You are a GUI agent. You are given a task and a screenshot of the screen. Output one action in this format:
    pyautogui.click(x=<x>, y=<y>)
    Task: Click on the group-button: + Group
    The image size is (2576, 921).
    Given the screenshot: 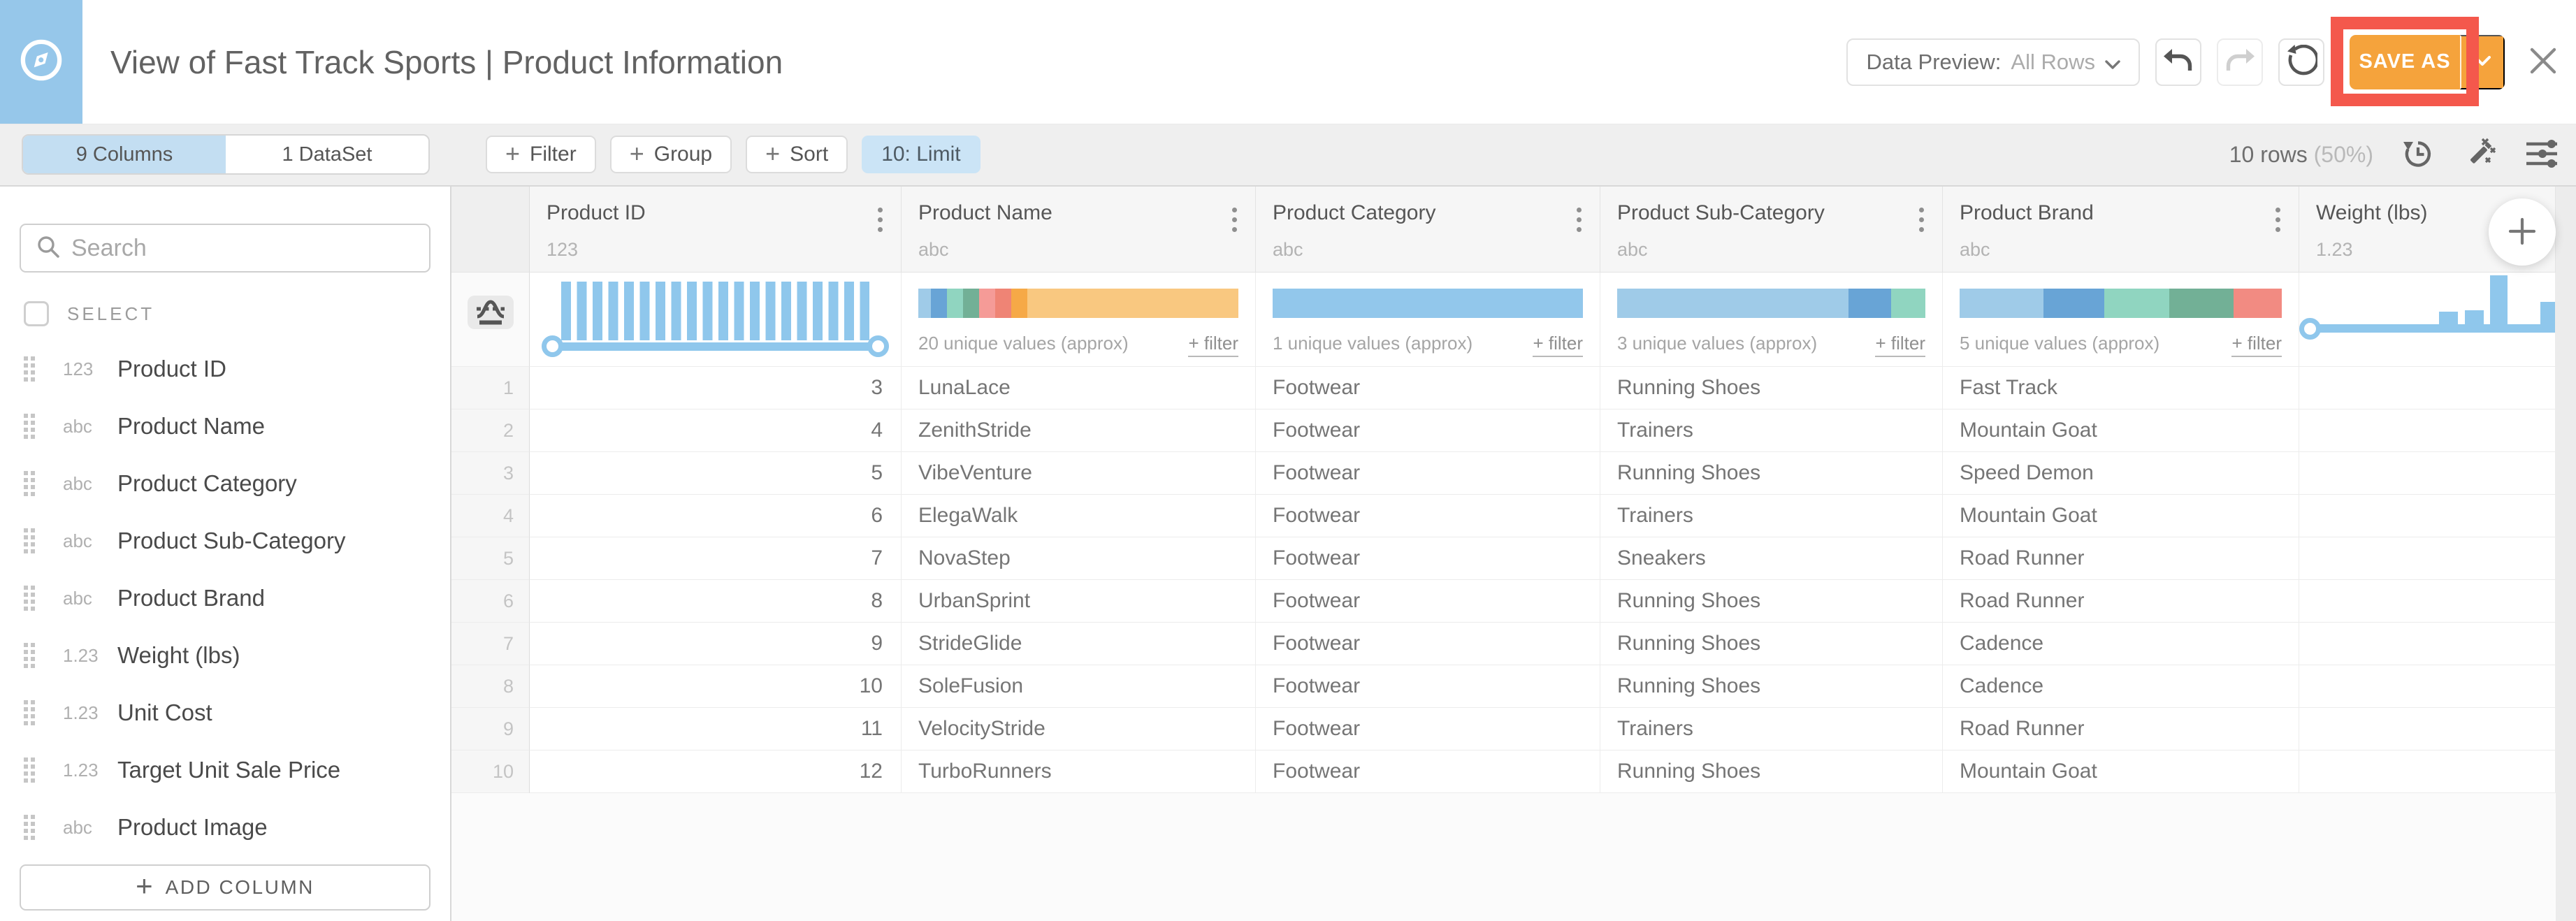 What is the action you would take?
    pyautogui.click(x=670, y=154)
    